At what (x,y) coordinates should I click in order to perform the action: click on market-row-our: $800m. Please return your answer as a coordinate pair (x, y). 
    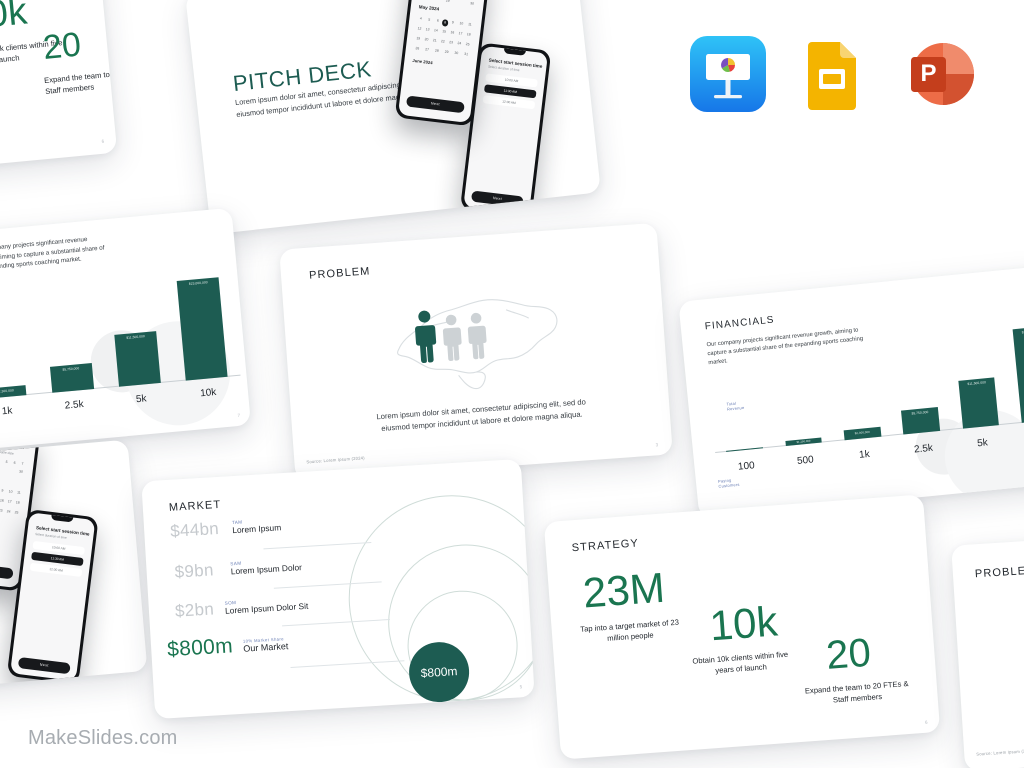
    Looking at the image, I should click on (200, 648).